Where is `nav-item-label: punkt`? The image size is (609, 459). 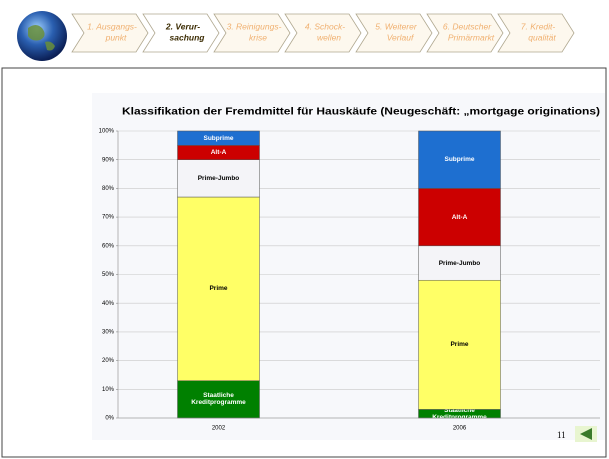
nav-item-label: punkt is located at coordinates (116, 37).